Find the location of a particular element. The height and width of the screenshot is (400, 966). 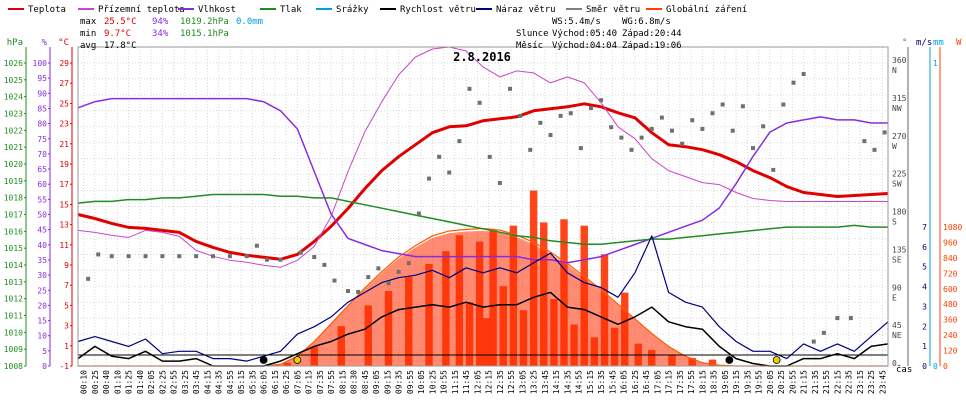

dir-tick-label: 45 is located at coordinates (897, 325).